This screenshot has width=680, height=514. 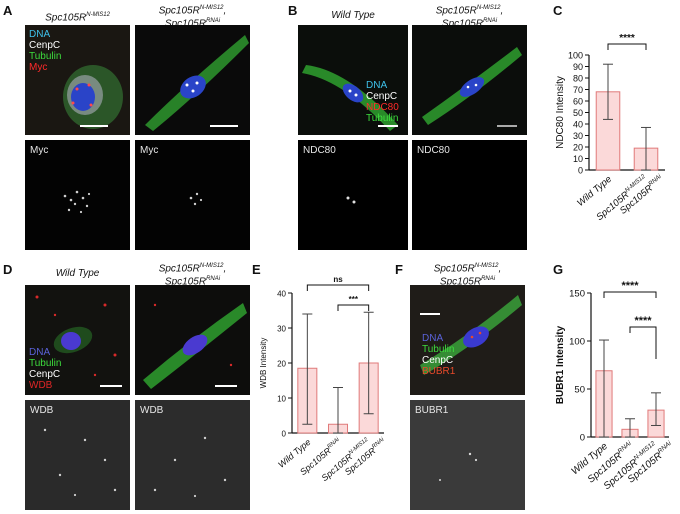 What do you see at coordinates (469, 80) in the screenshot?
I see `micrograph-b-merge-right` at bounding box center [469, 80].